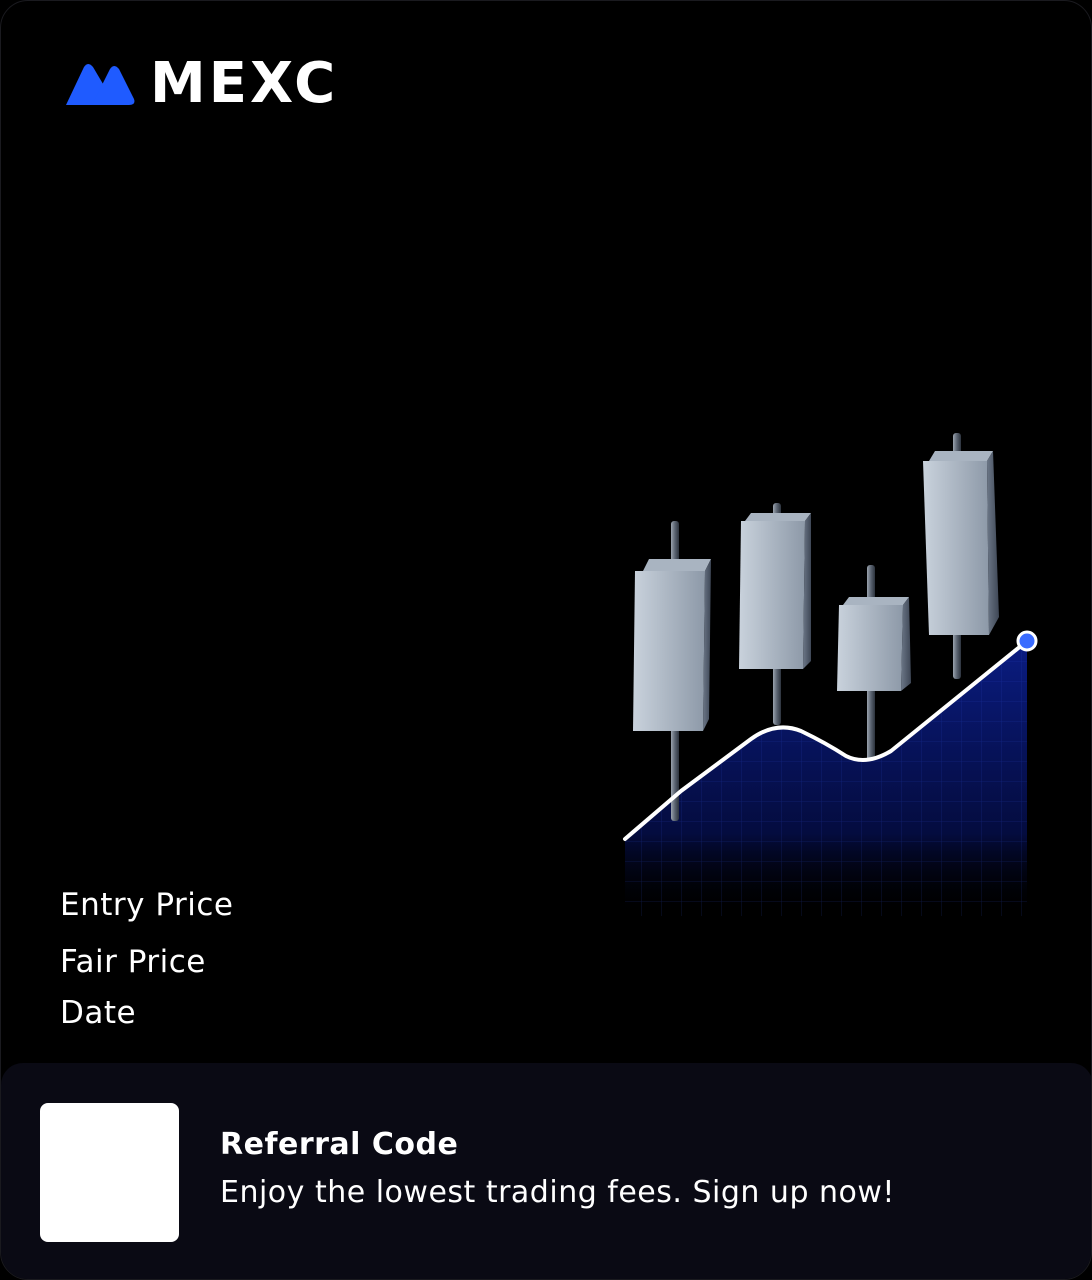 Image resolution: width=1092 pixels, height=1280 pixels. I want to click on fair-price-label: Fair Price, so click(133, 962).